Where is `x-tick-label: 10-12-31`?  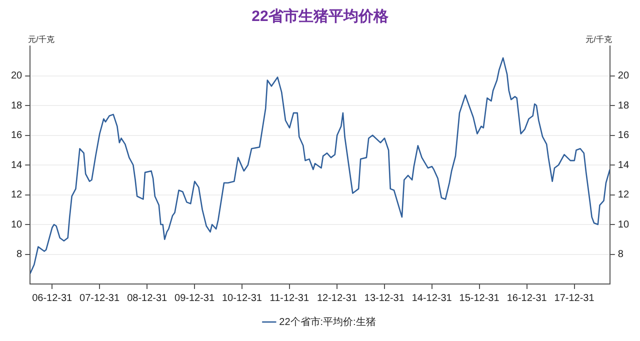 x-tick-label: 10-12-31 is located at coordinates (242, 298).